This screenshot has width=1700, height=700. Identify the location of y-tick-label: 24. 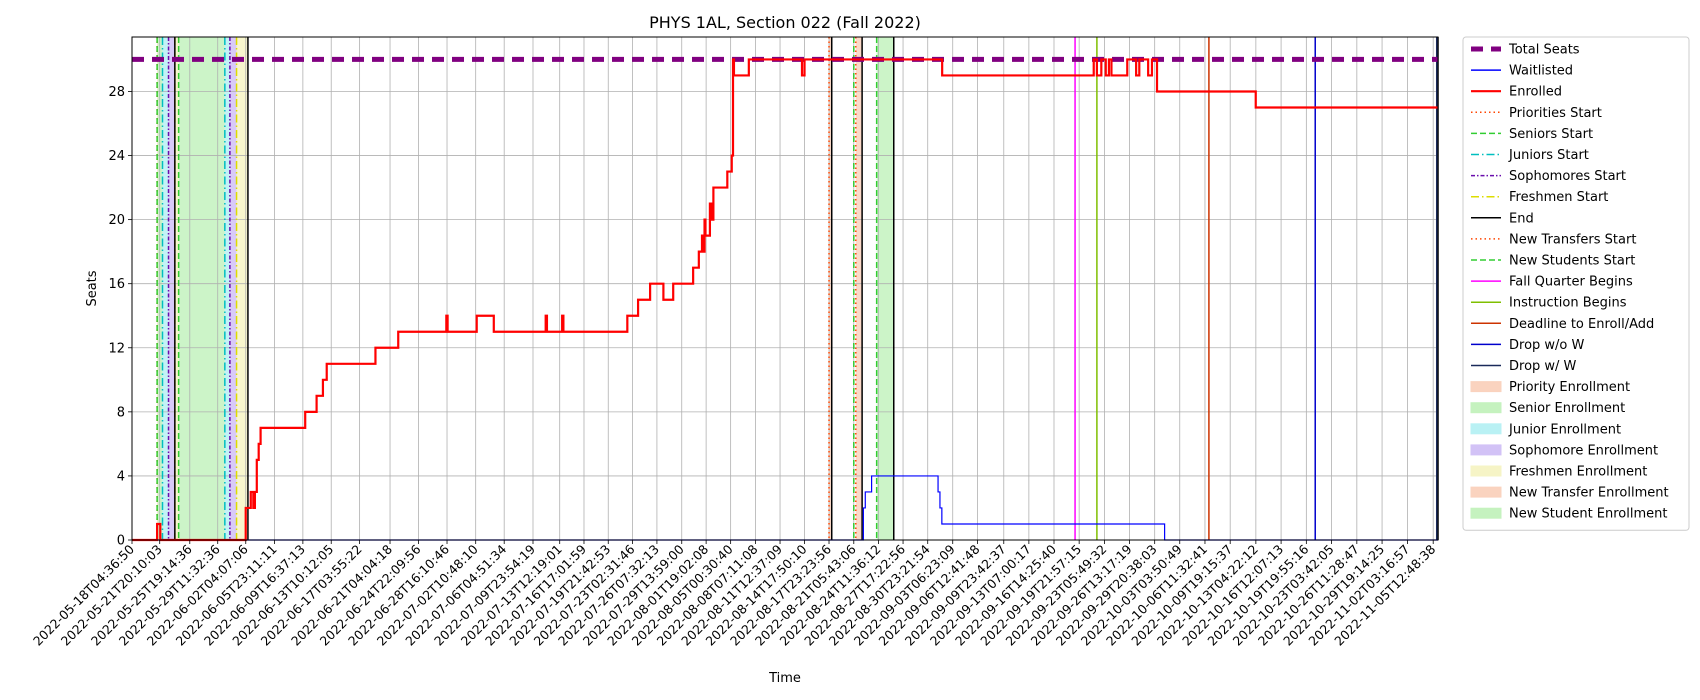
(116, 156).